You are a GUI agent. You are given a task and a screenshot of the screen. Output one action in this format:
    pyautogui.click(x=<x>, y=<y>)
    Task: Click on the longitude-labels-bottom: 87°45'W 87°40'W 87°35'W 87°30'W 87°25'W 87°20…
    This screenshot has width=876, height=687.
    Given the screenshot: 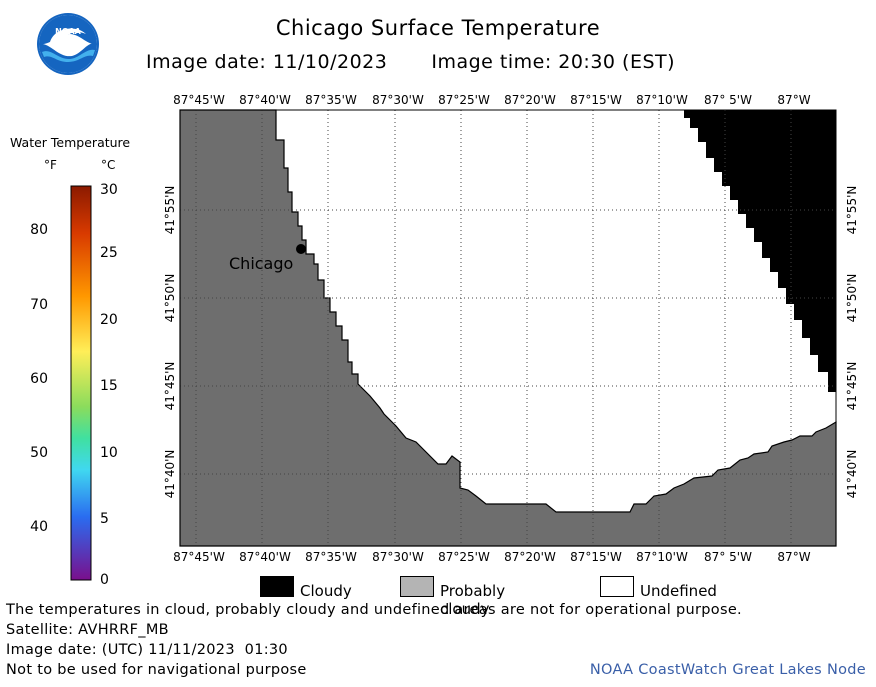 What is the action you would take?
    pyautogui.click(x=492, y=557)
    